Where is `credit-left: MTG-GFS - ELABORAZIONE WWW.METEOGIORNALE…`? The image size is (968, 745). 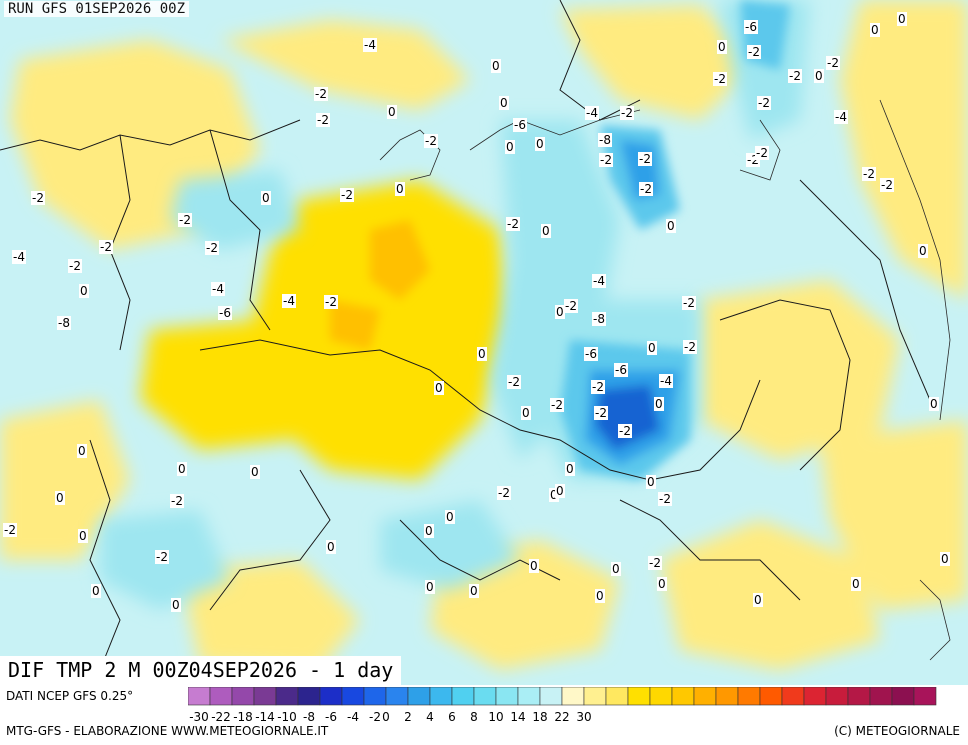 credit-left: MTG-GFS - ELABORAZIONE WWW.METEOGIORNALE… is located at coordinates (167, 731).